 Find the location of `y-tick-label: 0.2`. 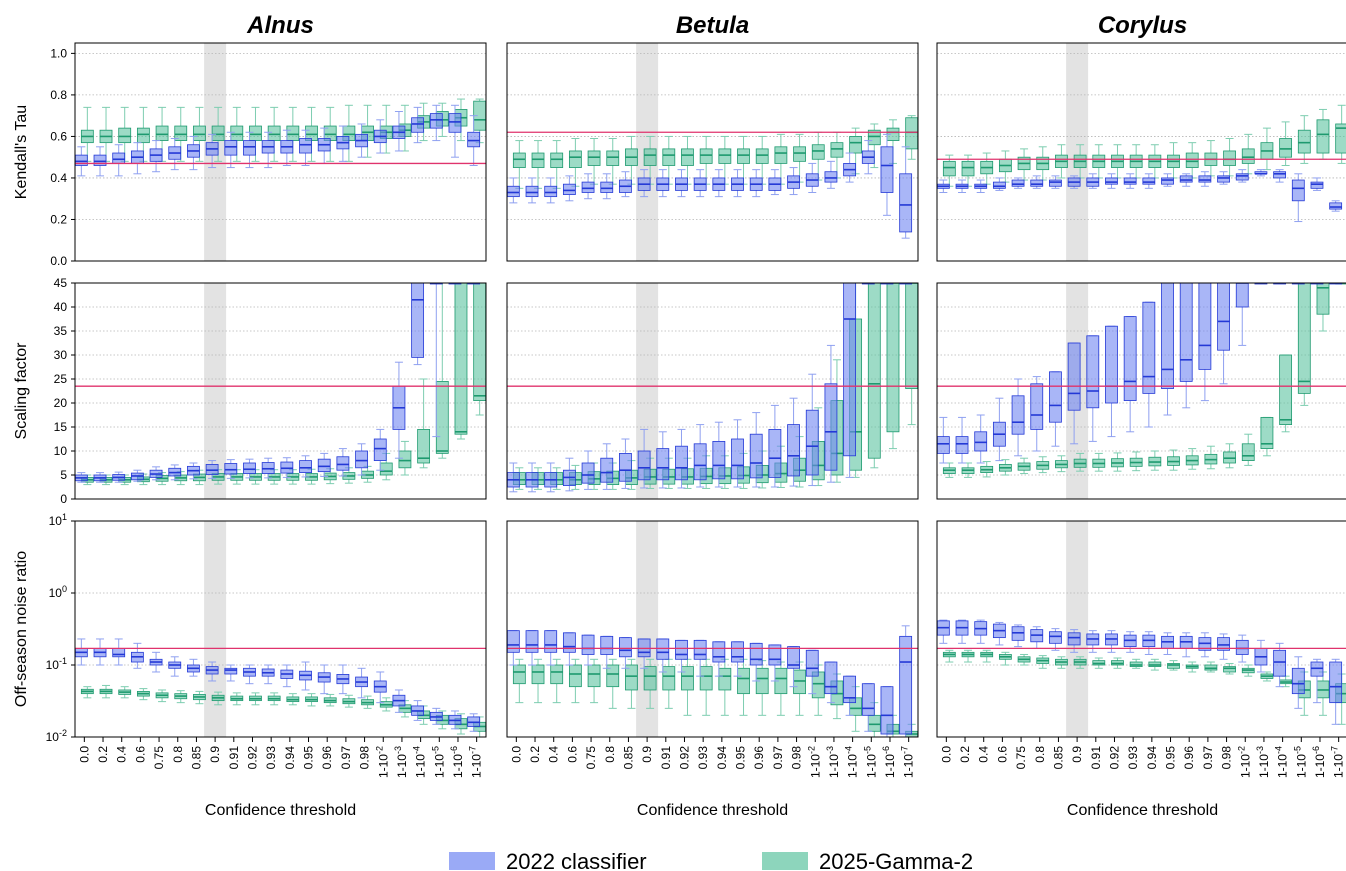

y-tick-label: 0.2 is located at coordinates (58, 219).